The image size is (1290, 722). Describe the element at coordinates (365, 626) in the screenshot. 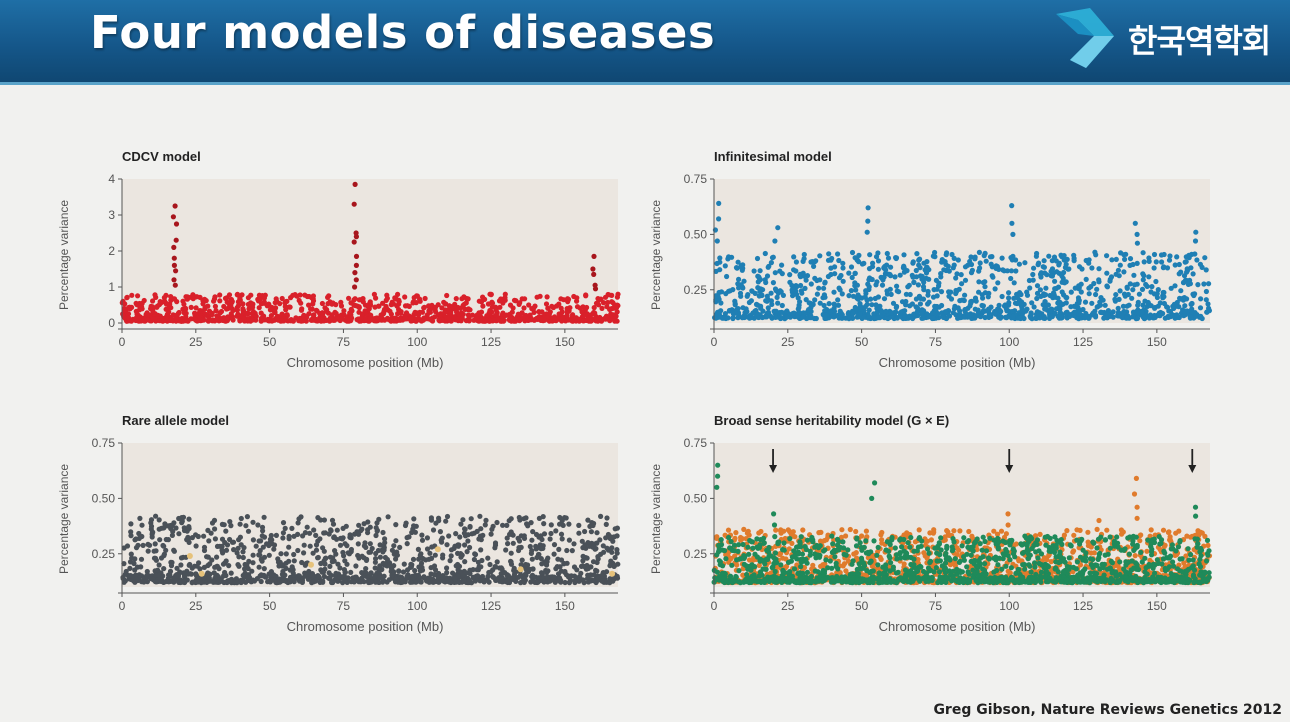

I see `x-axis-label: Chromosome position (Mb)` at that location.